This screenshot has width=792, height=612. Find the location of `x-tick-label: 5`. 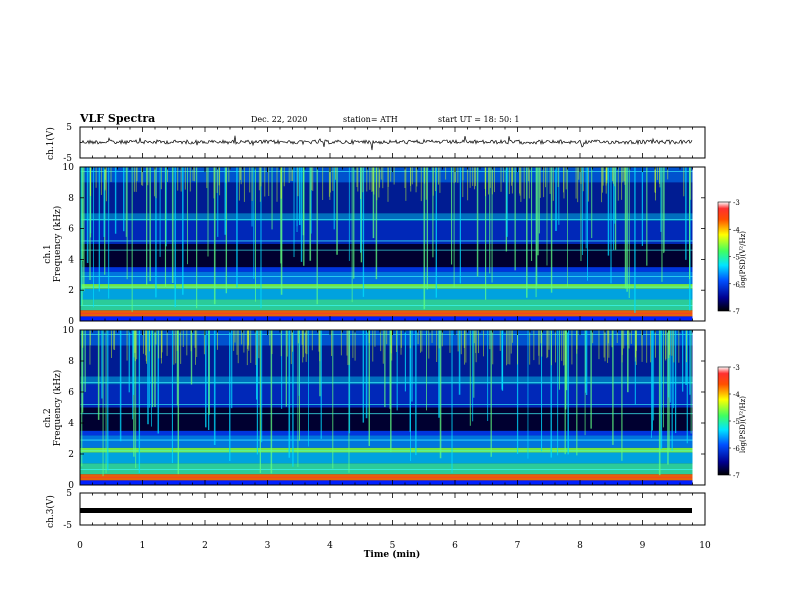

x-tick-label: 5 is located at coordinates (393, 546).